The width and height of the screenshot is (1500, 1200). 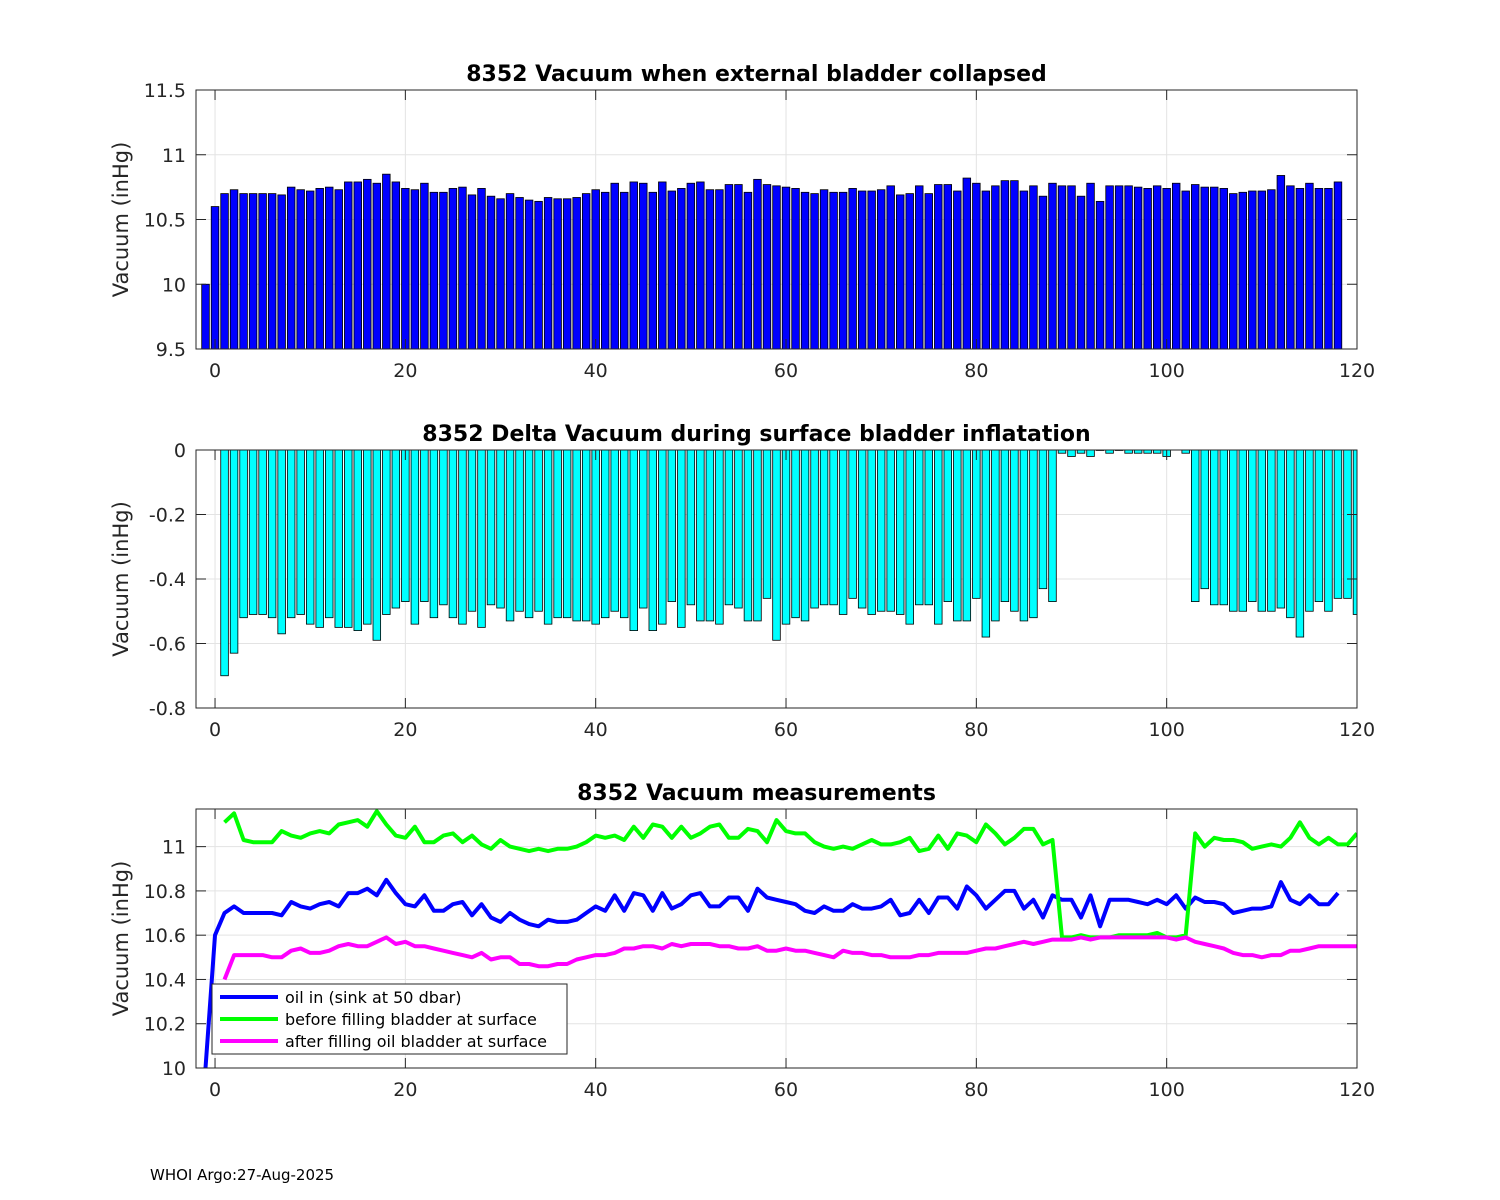 What do you see at coordinates (596, 1090) in the screenshot?
I see `x-tick-label: 40` at bounding box center [596, 1090].